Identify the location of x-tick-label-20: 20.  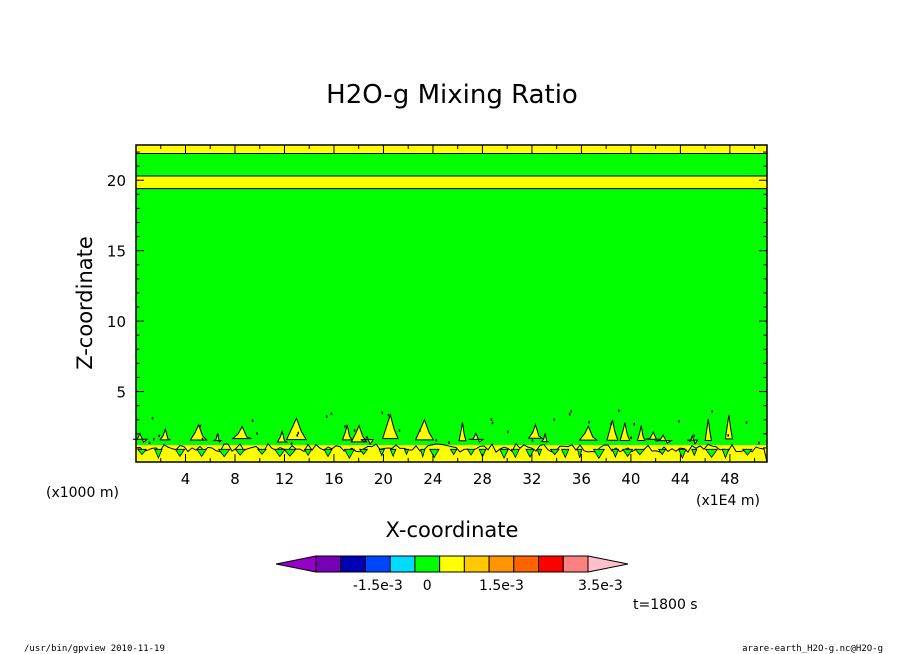
(383, 479).